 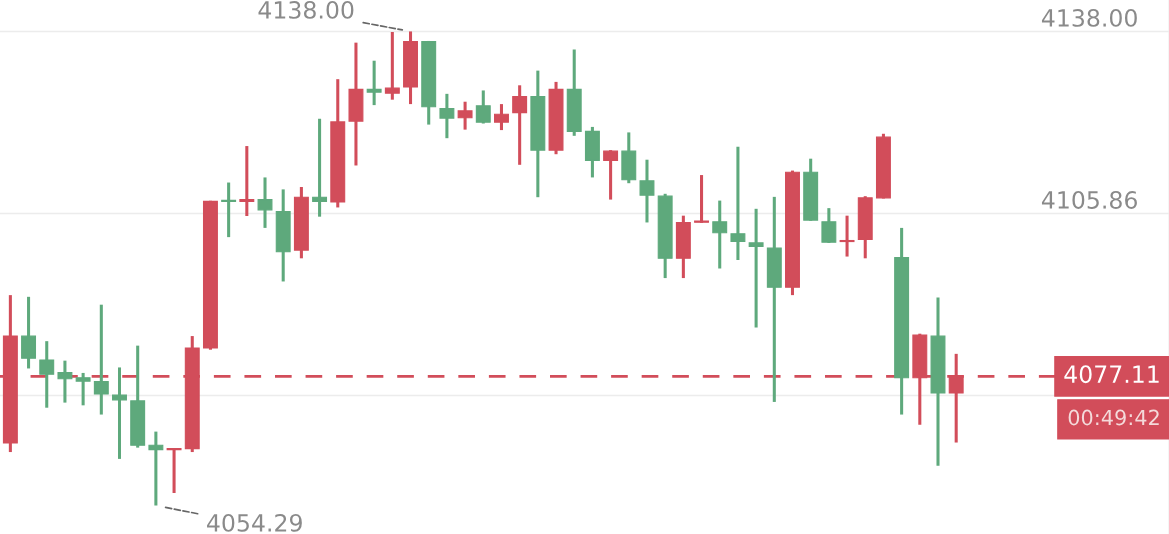 What do you see at coordinates (1113, 417) in the screenshot?
I see `text: 00:49:42` at bounding box center [1113, 417].